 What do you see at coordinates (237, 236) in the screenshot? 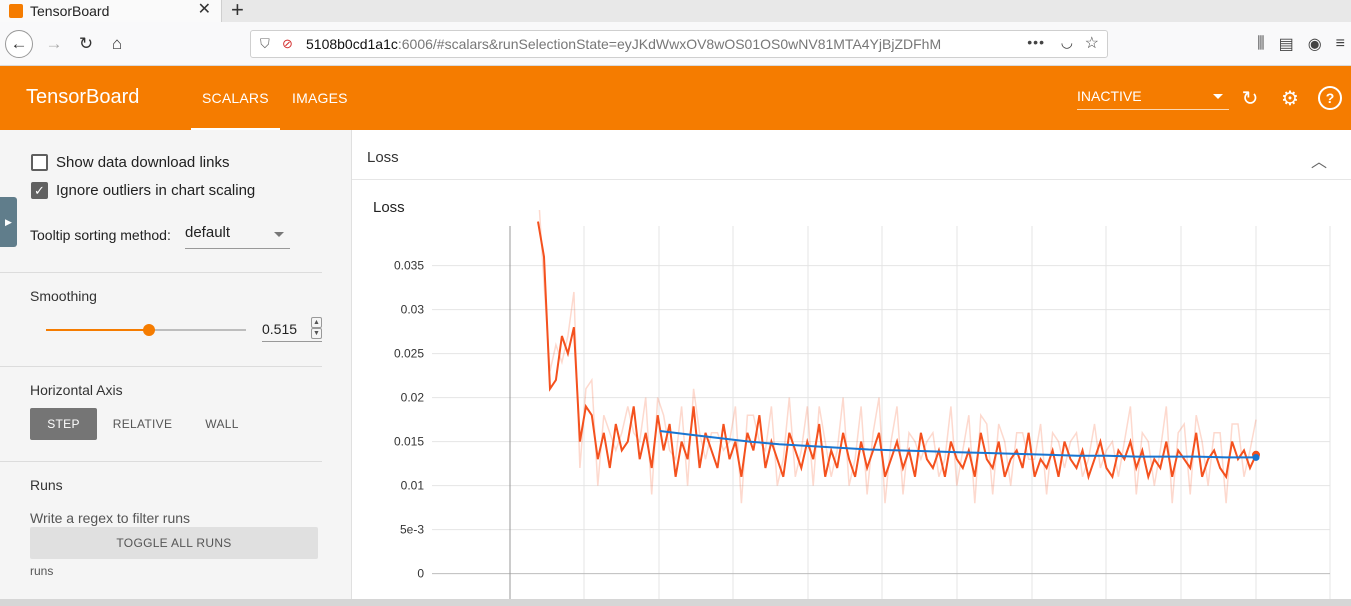
I see `tooltip-sorting-select: default` at bounding box center [237, 236].